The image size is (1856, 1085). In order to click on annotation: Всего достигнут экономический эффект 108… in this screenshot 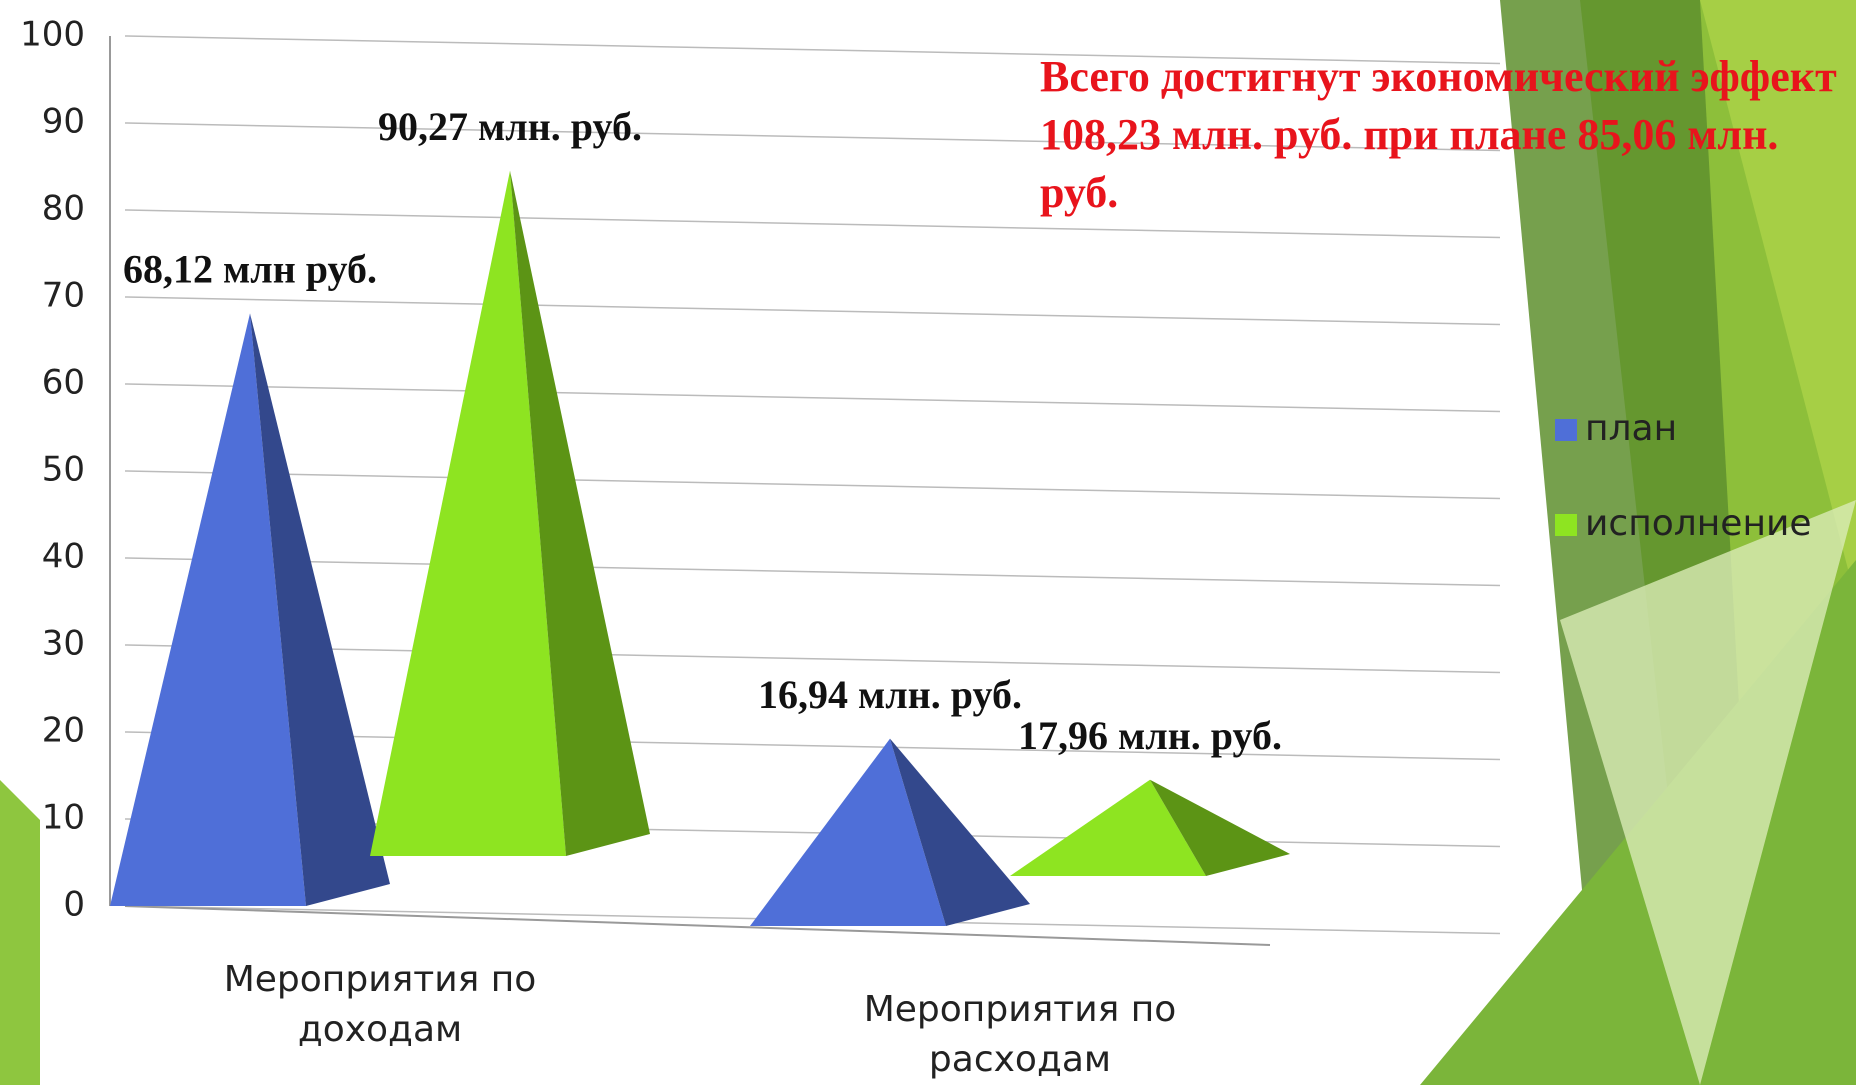, I will do `click(1438, 134)`.